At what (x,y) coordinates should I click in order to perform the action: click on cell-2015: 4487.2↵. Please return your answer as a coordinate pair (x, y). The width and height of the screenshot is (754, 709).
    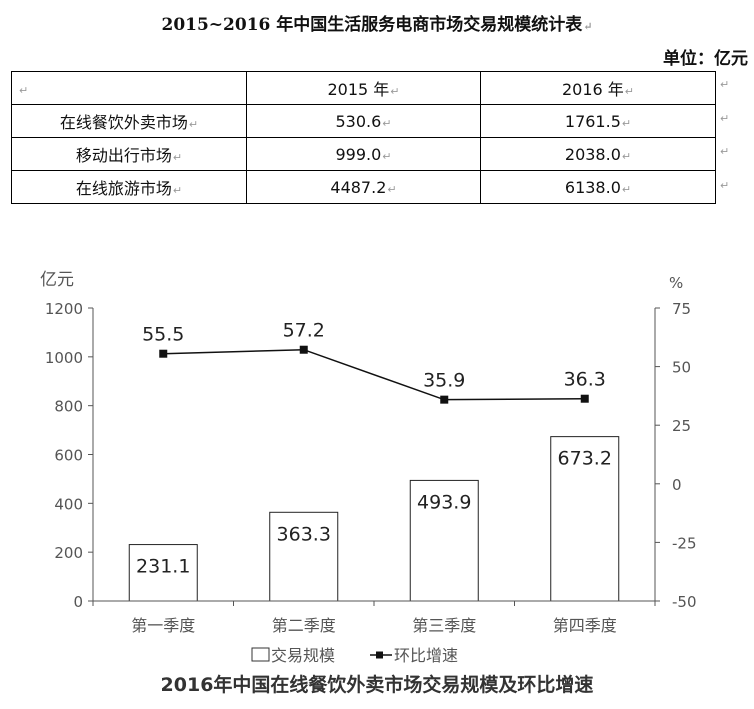
    Looking at the image, I should click on (363, 187).